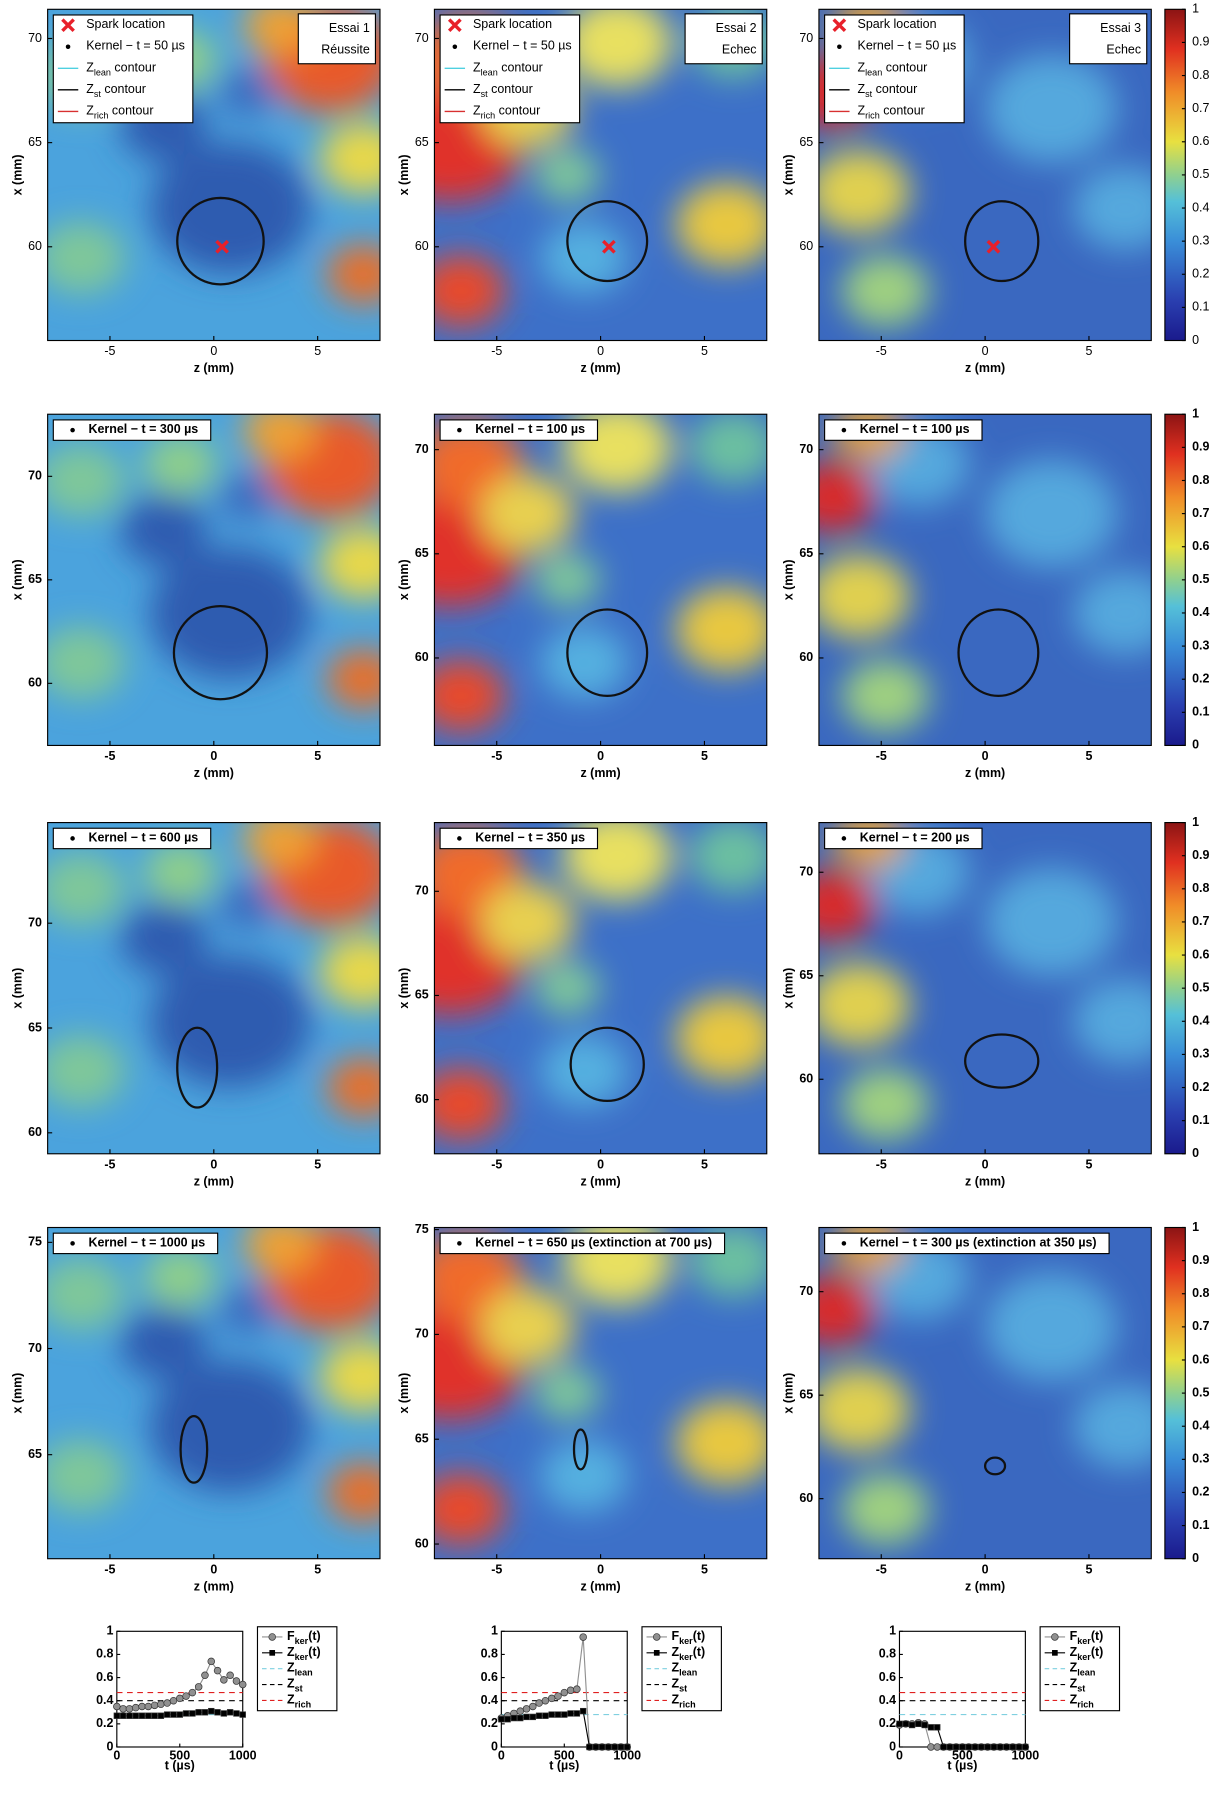 This screenshot has width=1225, height=1796. What do you see at coordinates (530, 838) in the screenshot?
I see `legend-label: Kernel − t = 350 µs` at bounding box center [530, 838].